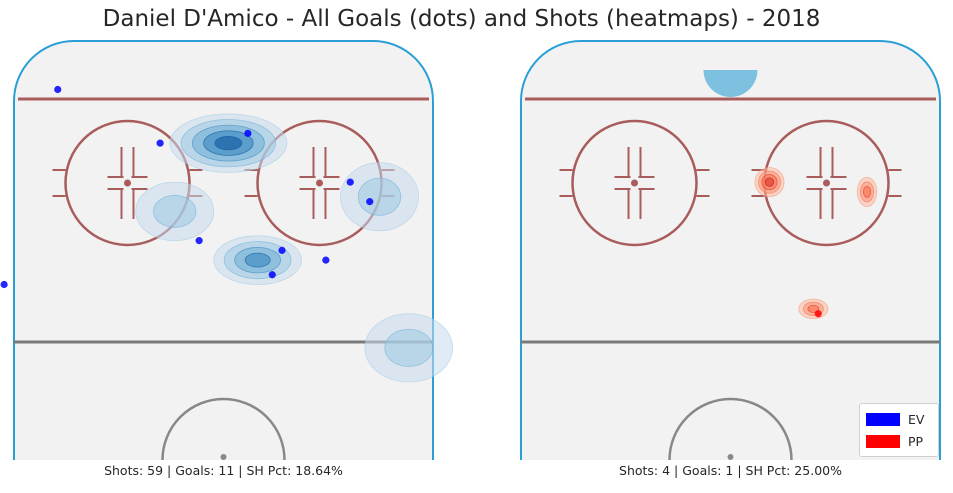 The width and height of the screenshot is (953, 493). I want to click on legend: EV PP, so click(899, 430).